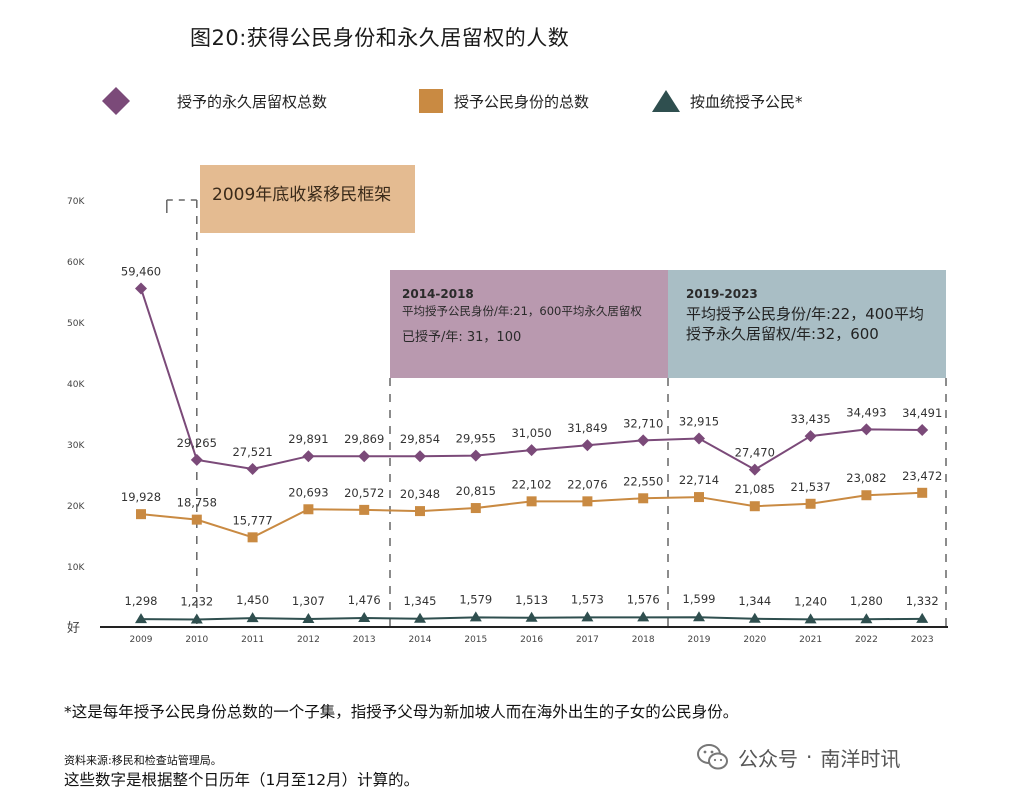 This screenshot has height=800, width=1014. I want to click on legend-label: 授予的永久居留权总数, so click(252, 101).